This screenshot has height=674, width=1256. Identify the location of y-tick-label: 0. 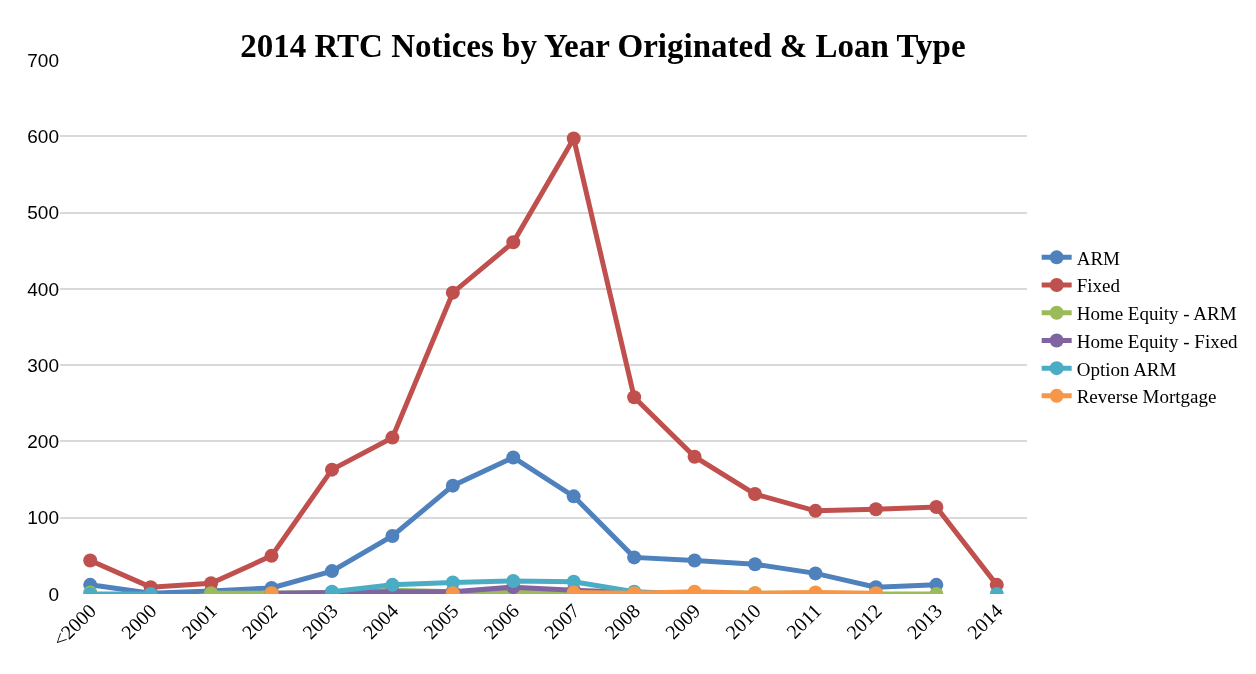
(53, 594).